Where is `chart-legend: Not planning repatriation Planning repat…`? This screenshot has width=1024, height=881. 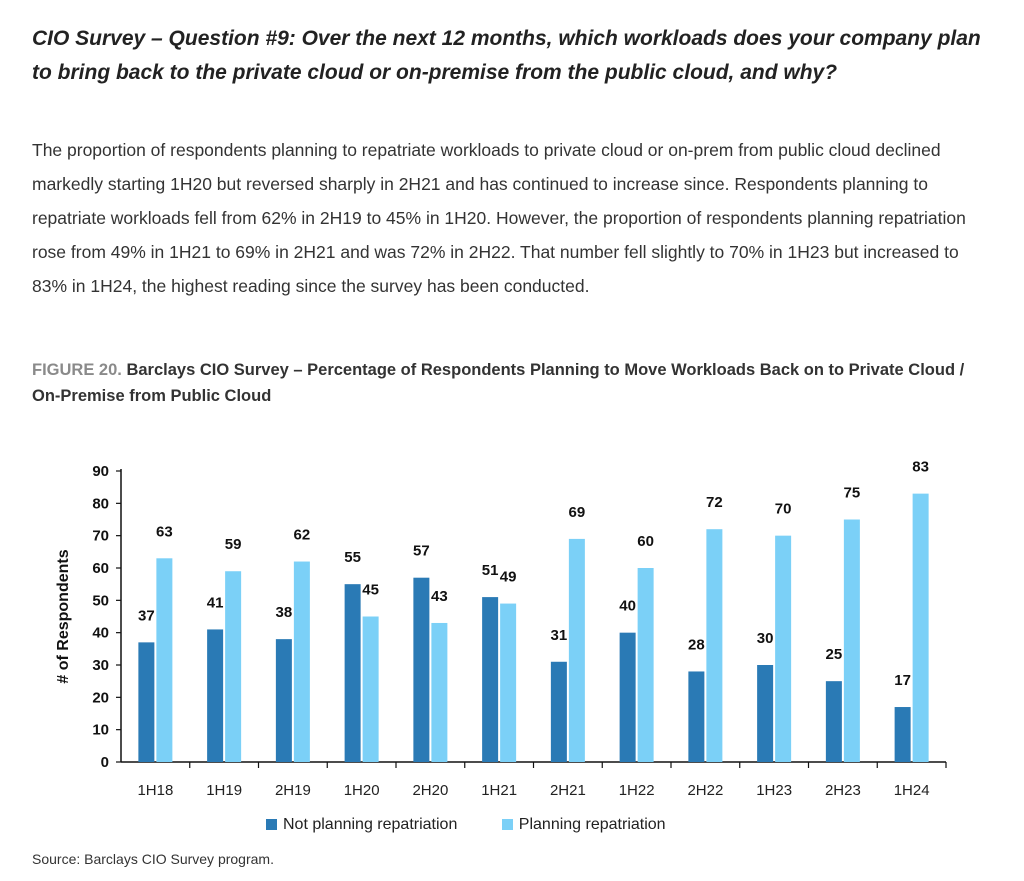 chart-legend: Not planning repatriation Planning repat… is located at coordinates (486, 825).